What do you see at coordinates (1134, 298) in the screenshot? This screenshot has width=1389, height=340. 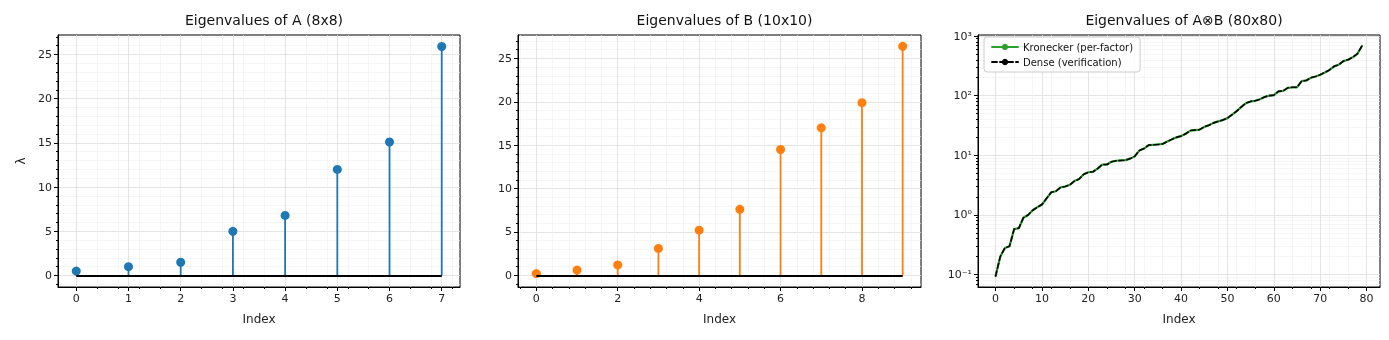 I see `x-tick-label: 30` at bounding box center [1134, 298].